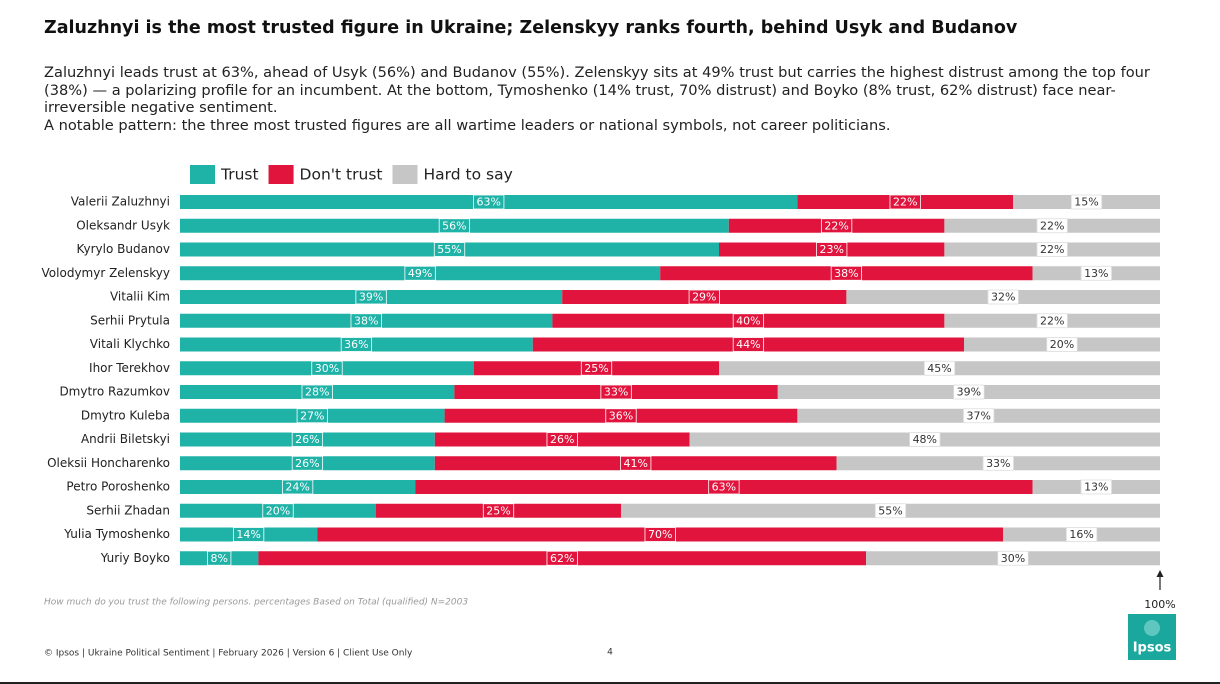 Image resolution: width=1220 pixels, height=684 pixels. Describe the element at coordinates (1152, 648) in the screenshot. I see `logo-text: Ipsos` at that location.